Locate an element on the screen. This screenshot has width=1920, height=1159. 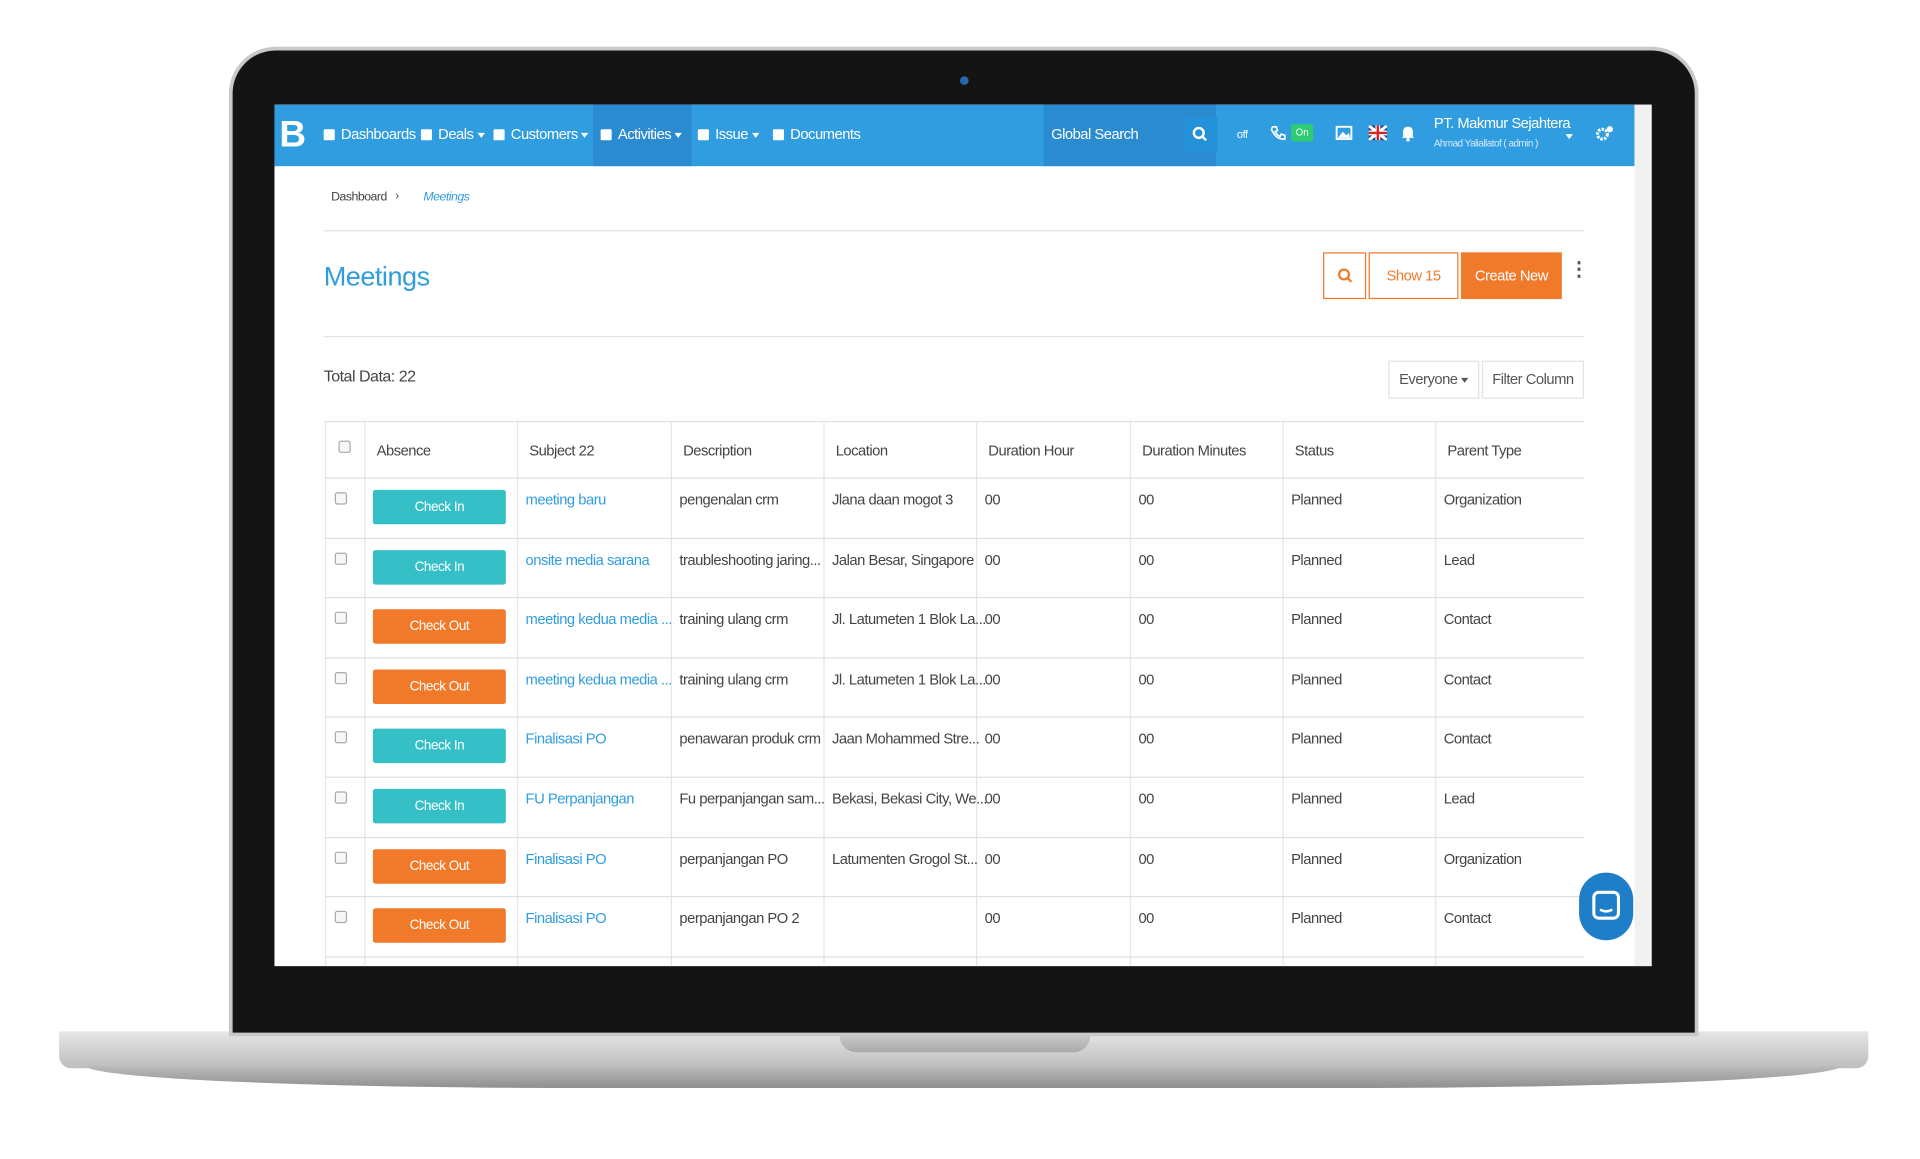
nav-item: Documents is located at coordinates (816, 134).